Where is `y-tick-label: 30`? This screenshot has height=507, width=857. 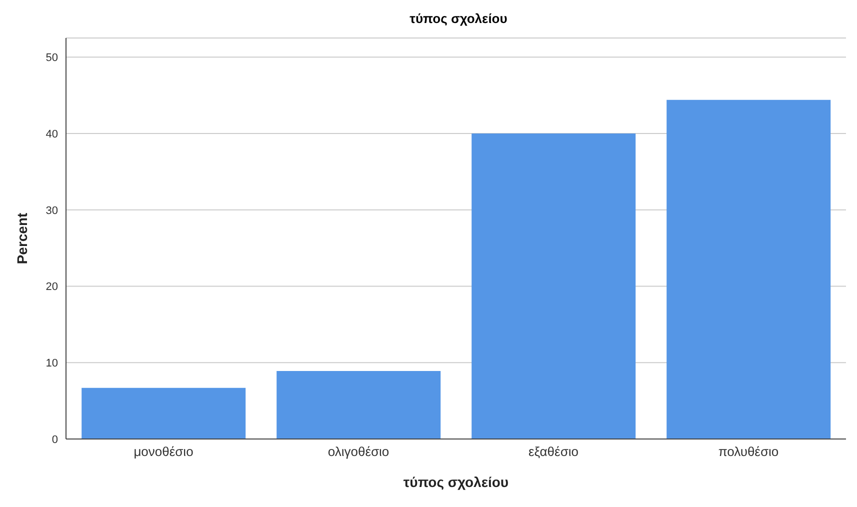 y-tick-label: 30 is located at coordinates (52, 210).